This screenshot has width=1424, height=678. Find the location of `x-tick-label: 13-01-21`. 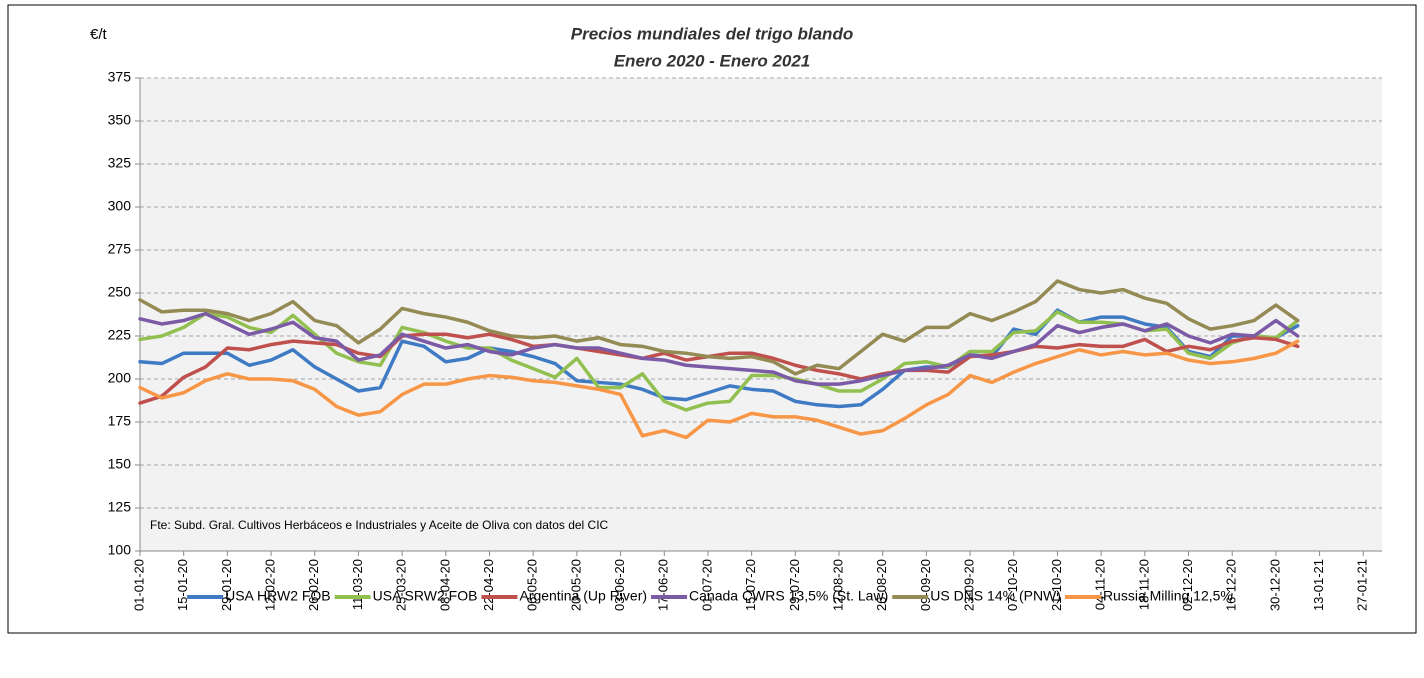

x-tick-label: 13-01-21 is located at coordinates (1318, 585).